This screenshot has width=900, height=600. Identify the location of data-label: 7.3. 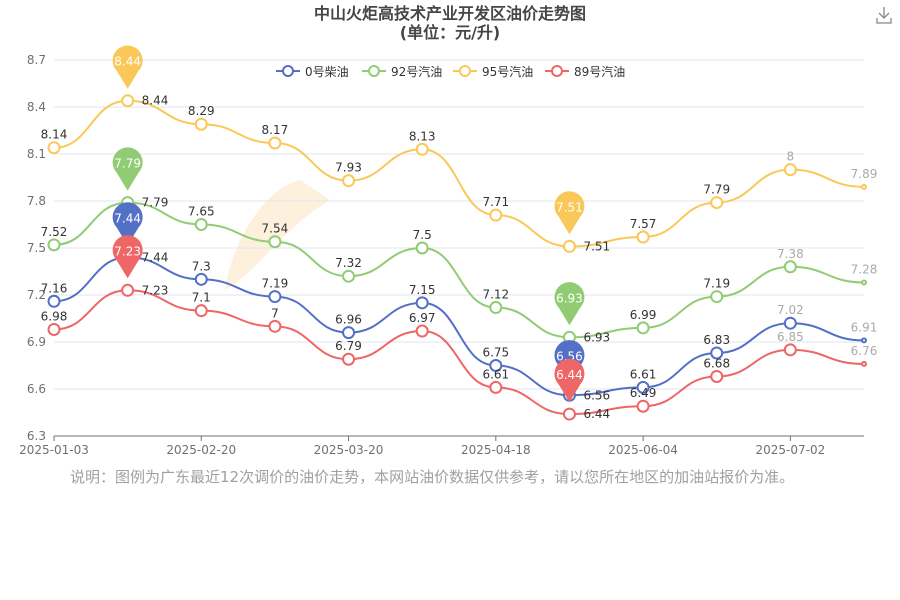
(201, 266).